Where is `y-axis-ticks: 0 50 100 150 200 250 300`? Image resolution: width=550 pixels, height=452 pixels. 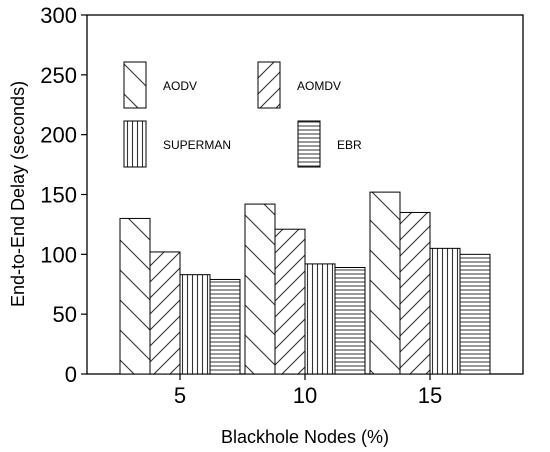
y-axis-ticks: 0 50 100 150 200 250 300 is located at coordinates (63, 195).